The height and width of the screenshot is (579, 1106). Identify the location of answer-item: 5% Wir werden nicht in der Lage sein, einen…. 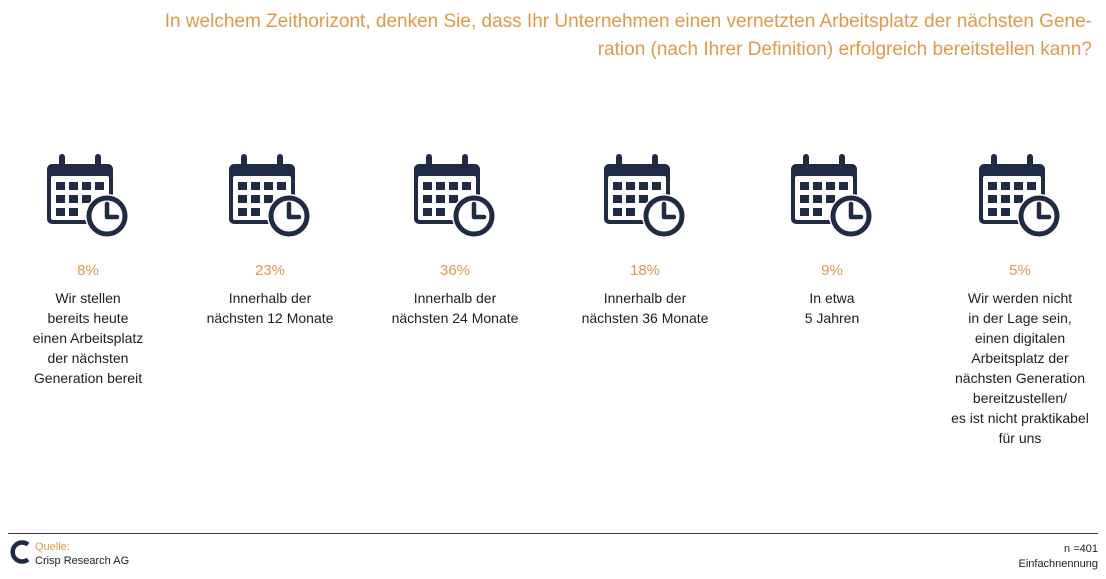
(1020, 298).